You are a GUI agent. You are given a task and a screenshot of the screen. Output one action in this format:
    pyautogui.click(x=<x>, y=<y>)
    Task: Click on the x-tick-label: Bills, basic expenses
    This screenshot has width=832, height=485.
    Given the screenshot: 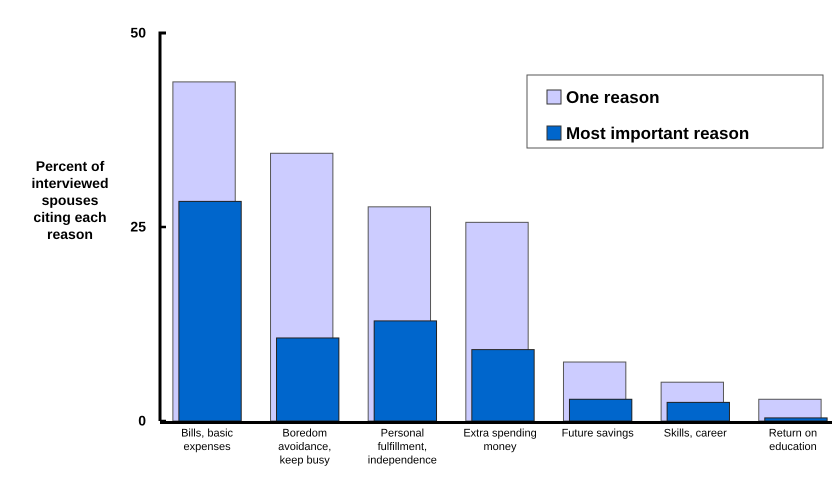 What is the action you would take?
    pyautogui.click(x=207, y=440)
    